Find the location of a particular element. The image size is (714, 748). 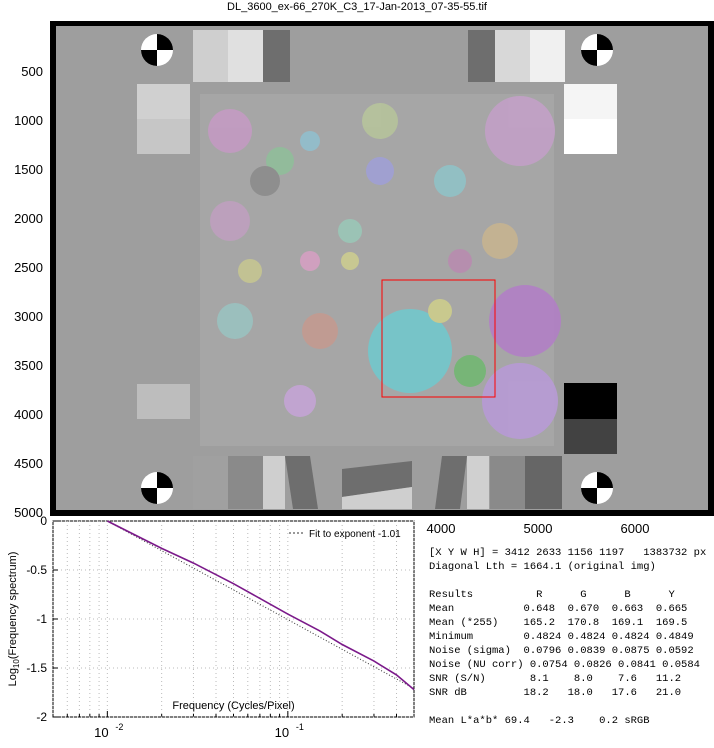

image-y-tick: 1000 is located at coordinates (28, 120).